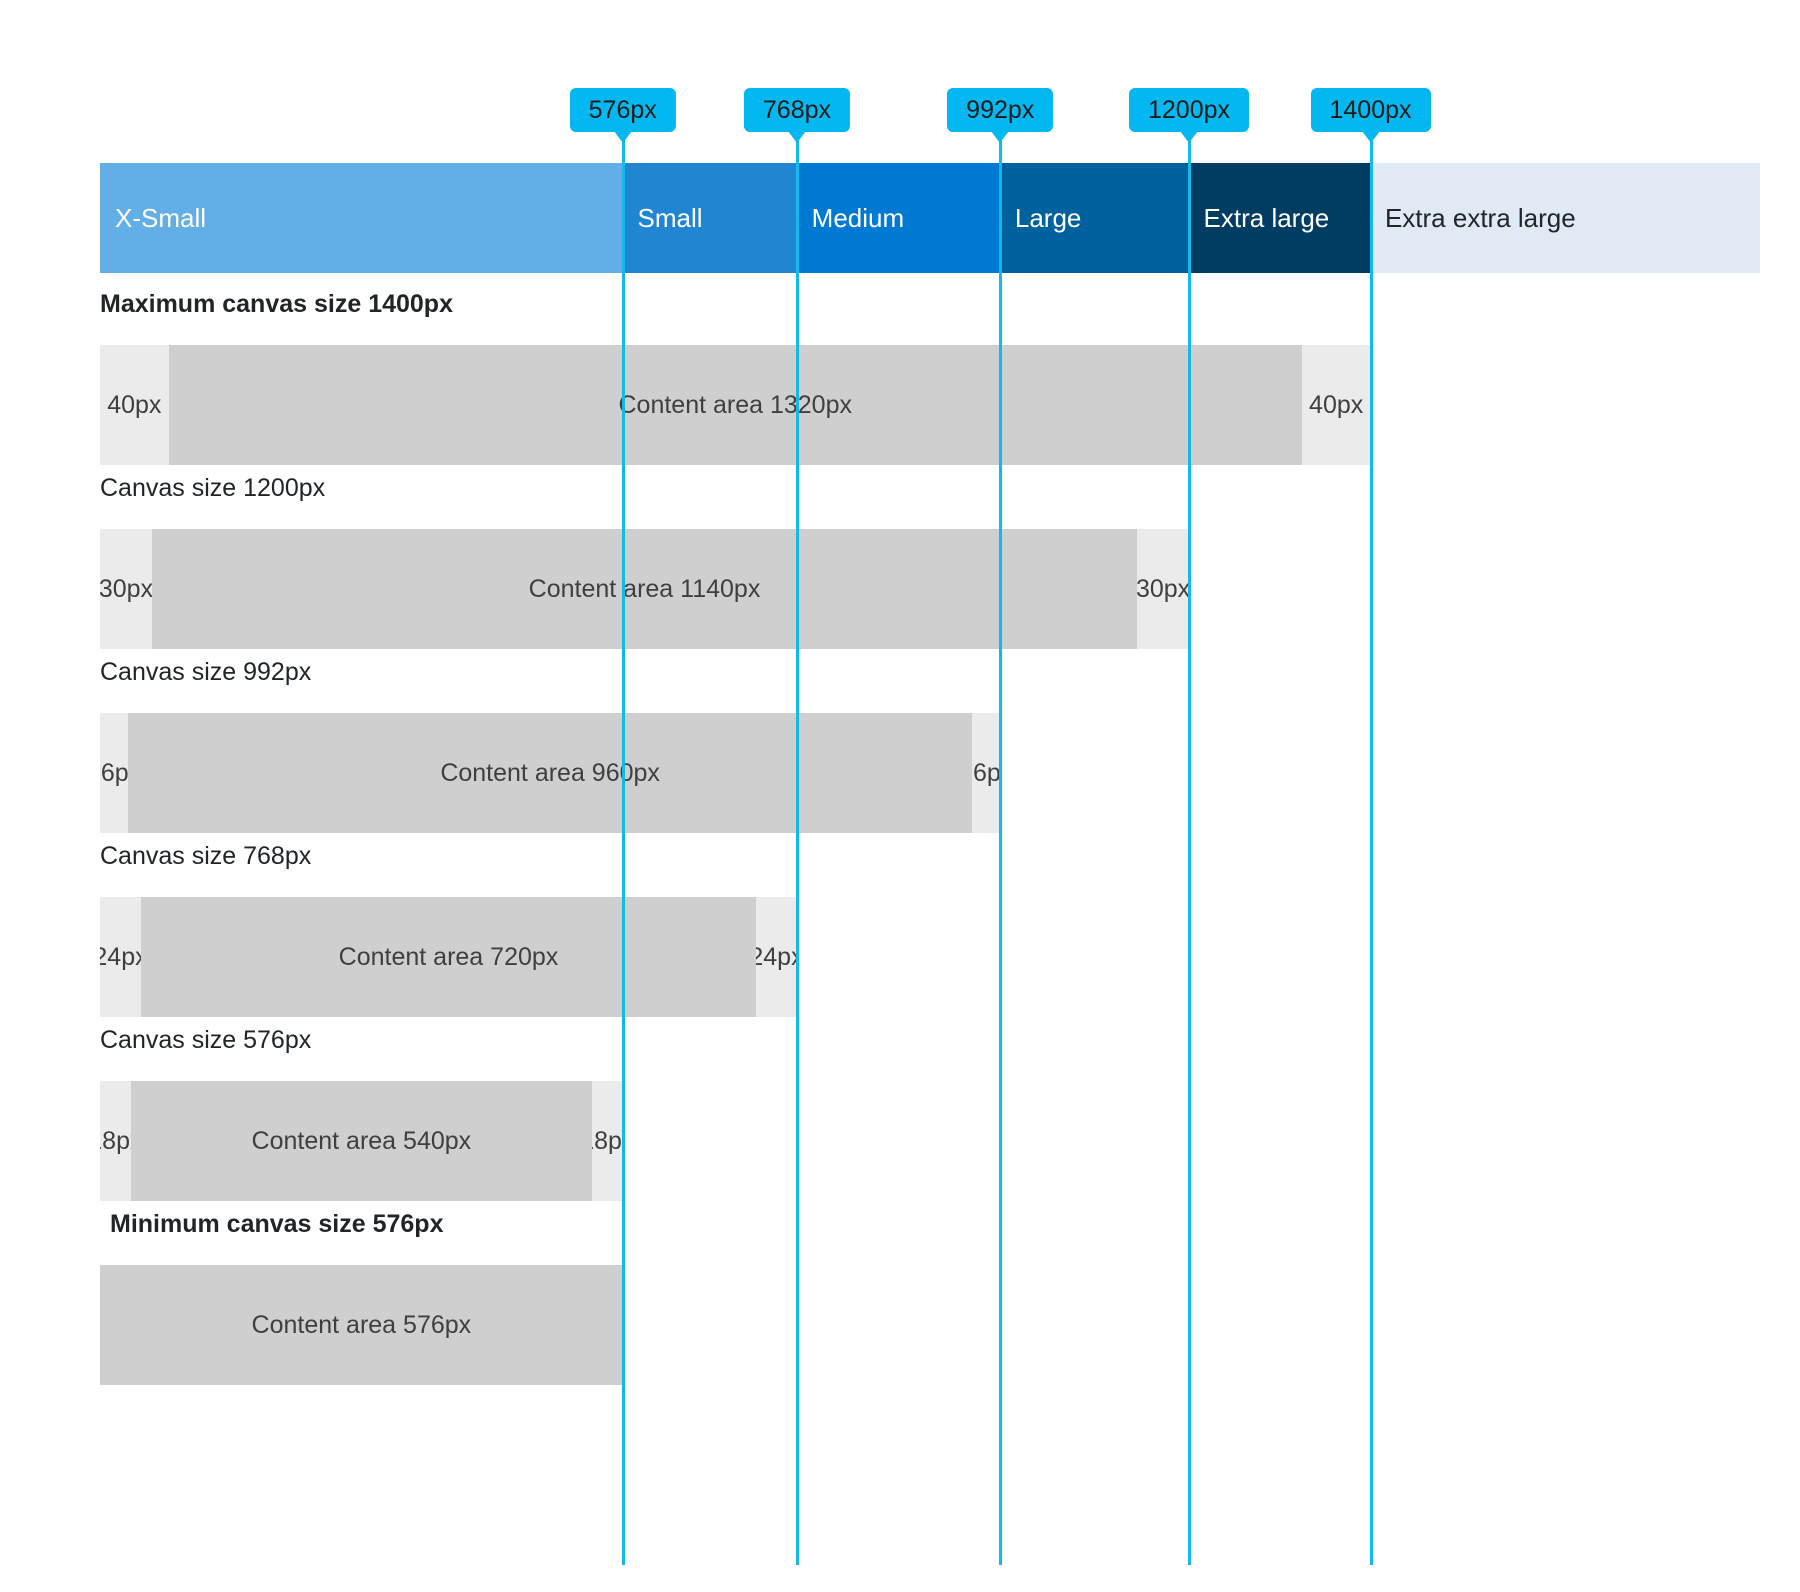 The height and width of the screenshot is (1592, 1800). I want to click on breakpoint-badge-1200: 1200px, so click(1189, 115).